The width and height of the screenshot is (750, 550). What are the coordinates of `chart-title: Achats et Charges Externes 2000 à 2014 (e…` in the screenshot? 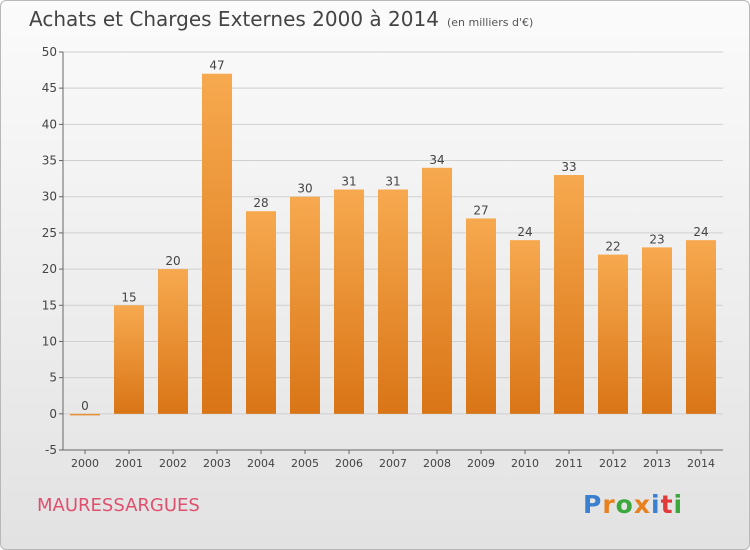 It's located at (281, 19).